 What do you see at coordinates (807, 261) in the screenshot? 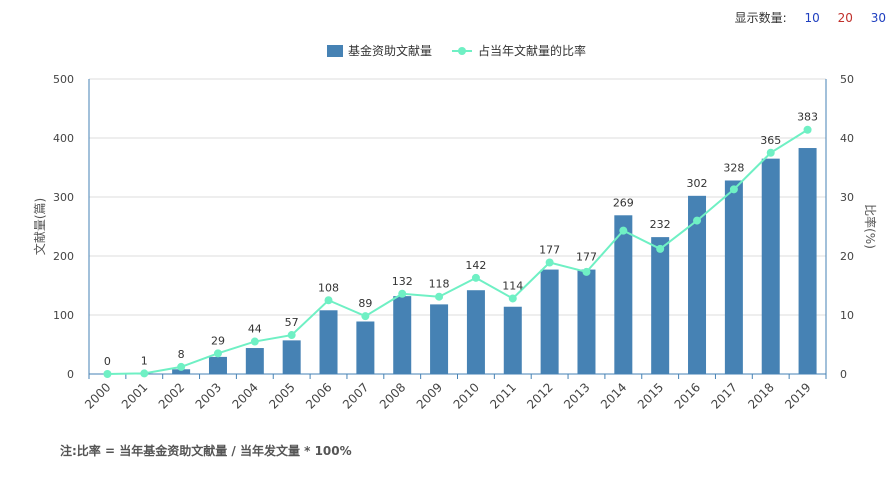
I see `bar-2019` at bounding box center [807, 261].